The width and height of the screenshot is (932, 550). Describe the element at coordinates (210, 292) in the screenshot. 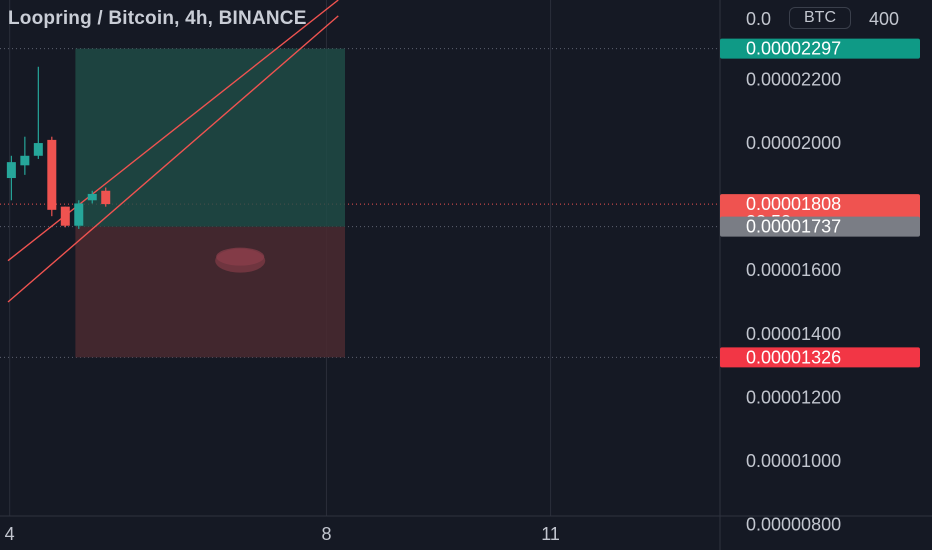

I see `loss-zone` at that location.